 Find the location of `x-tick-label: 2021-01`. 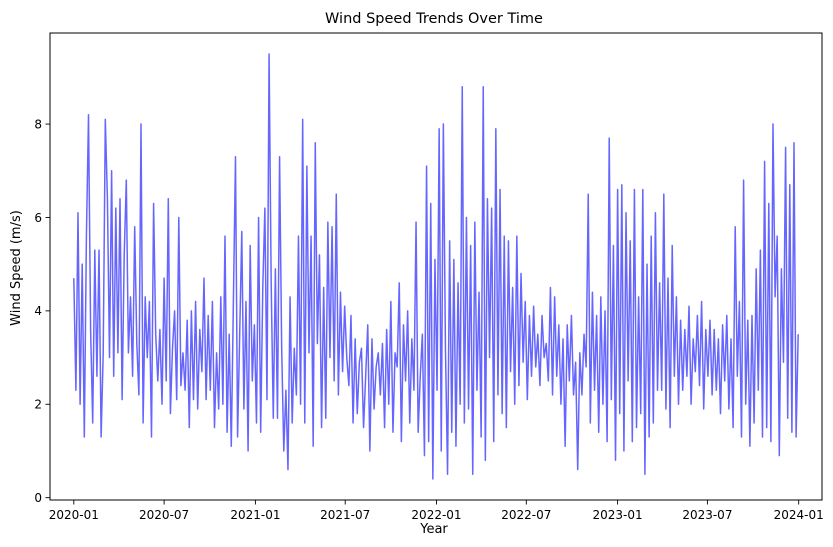

x-tick-label: 2021-01 is located at coordinates (255, 515).